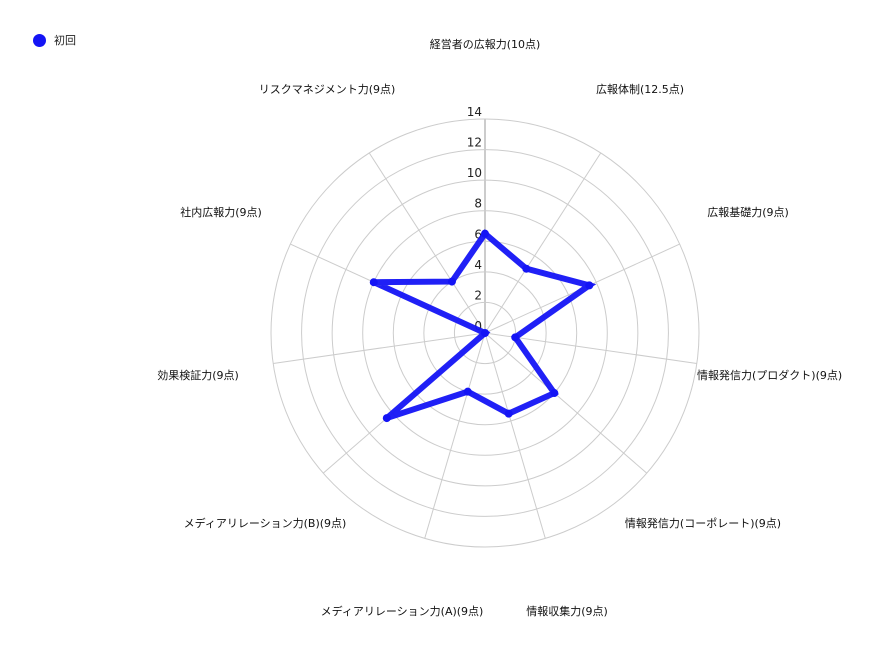 The width and height of the screenshot is (886, 665). What do you see at coordinates (640, 89) in the screenshot?
I see `axis-label: 広報体制(12.5点)` at bounding box center [640, 89].